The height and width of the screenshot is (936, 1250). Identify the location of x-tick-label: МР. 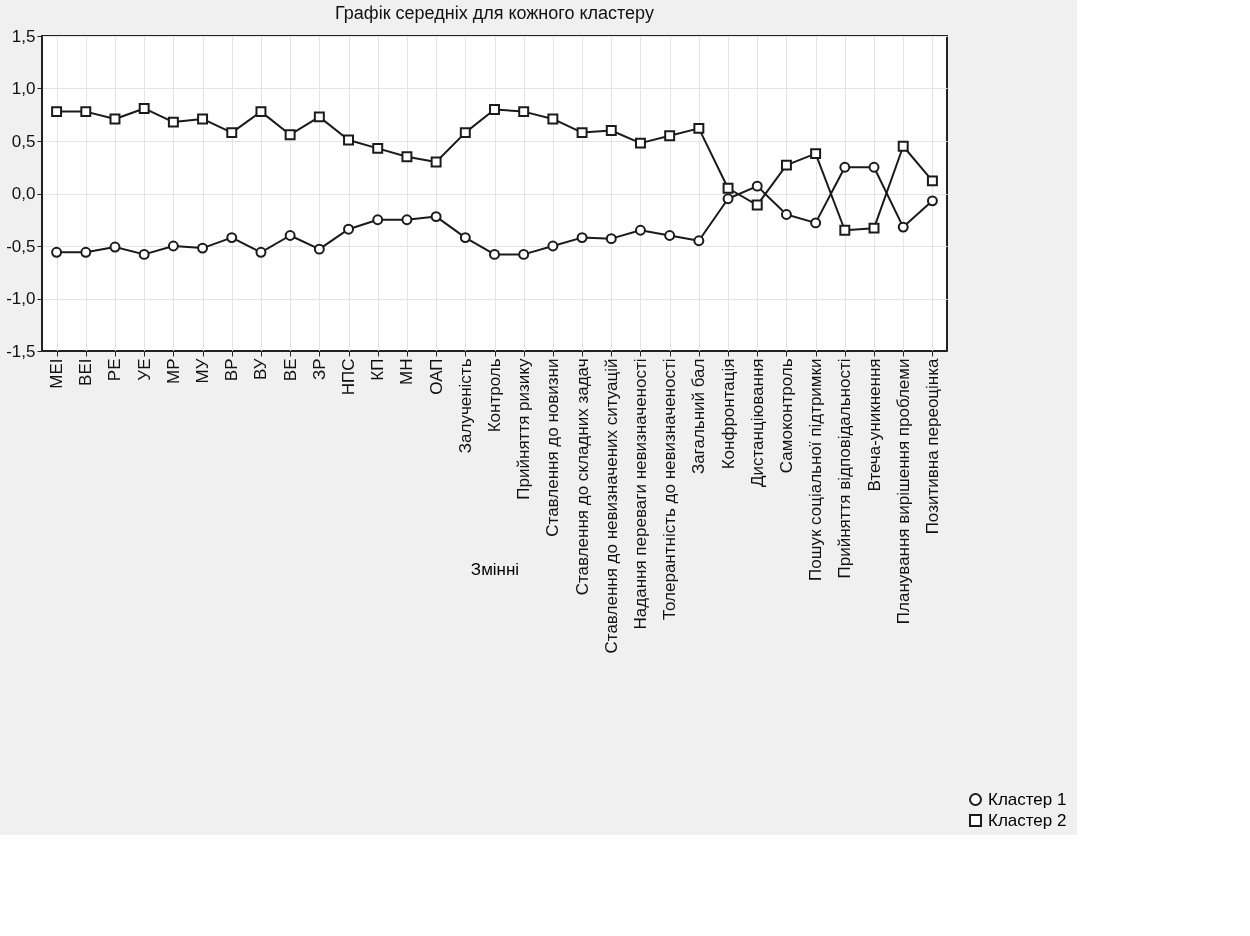
(173, 371).